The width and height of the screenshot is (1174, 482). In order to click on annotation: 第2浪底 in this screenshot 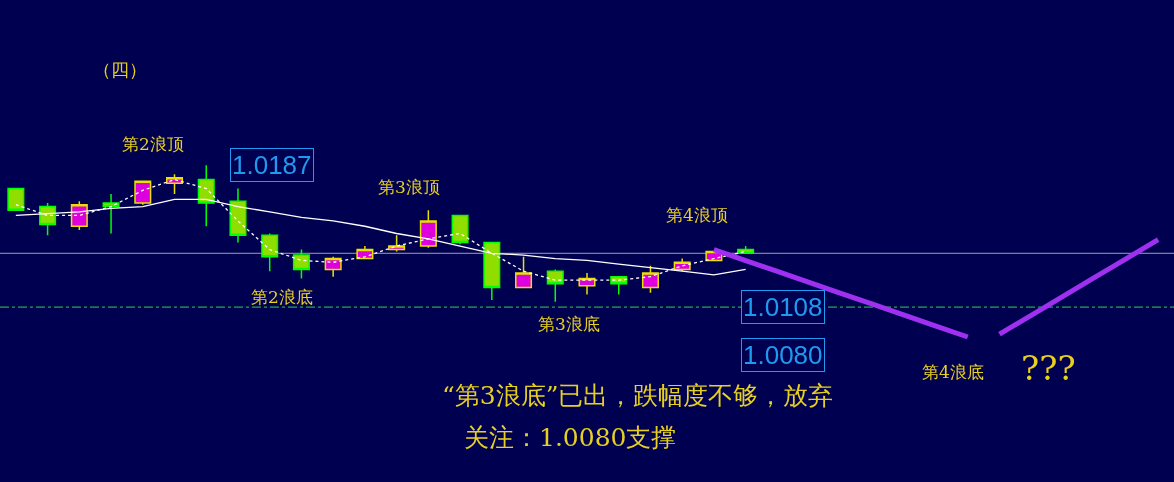, I will do `click(282, 297)`.